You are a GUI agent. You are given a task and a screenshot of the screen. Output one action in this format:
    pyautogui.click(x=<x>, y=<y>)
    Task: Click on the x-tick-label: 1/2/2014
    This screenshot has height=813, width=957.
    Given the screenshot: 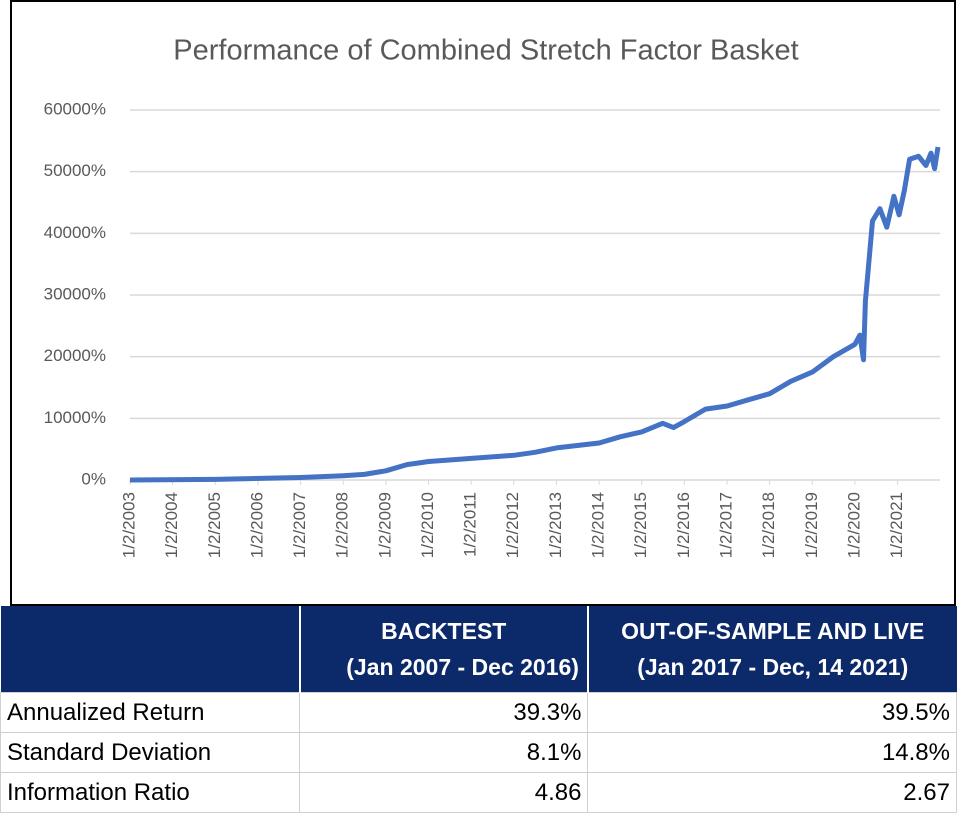 What is the action you would take?
    pyautogui.click(x=598, y=525)
    